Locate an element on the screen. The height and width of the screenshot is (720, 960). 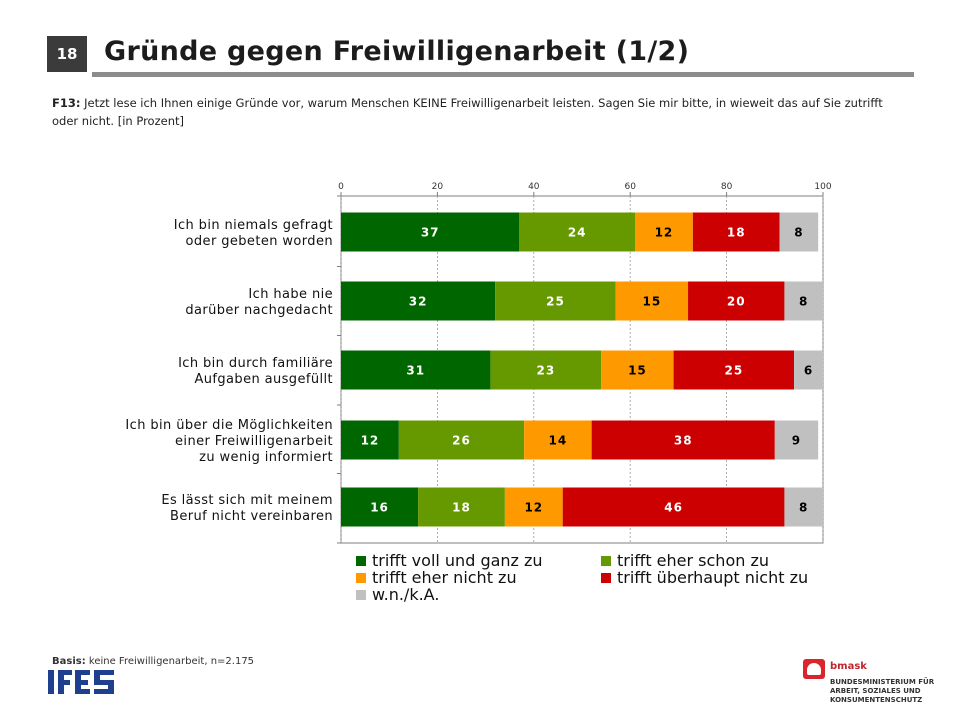
x-tick-label: 80 is located at coordinates (727, 187).